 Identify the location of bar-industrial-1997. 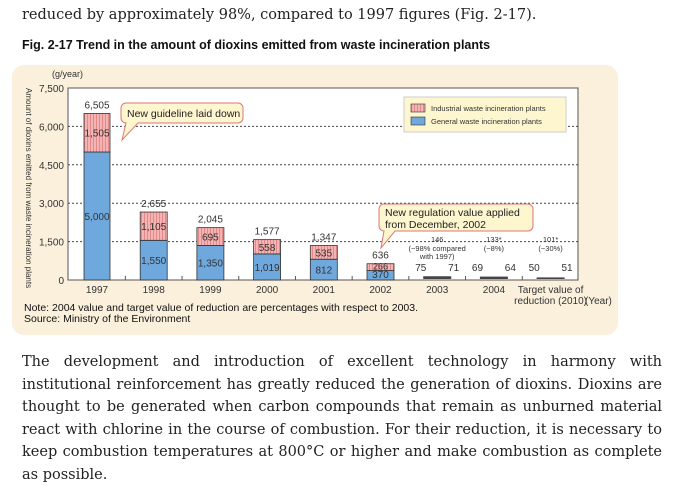
(97, 133).